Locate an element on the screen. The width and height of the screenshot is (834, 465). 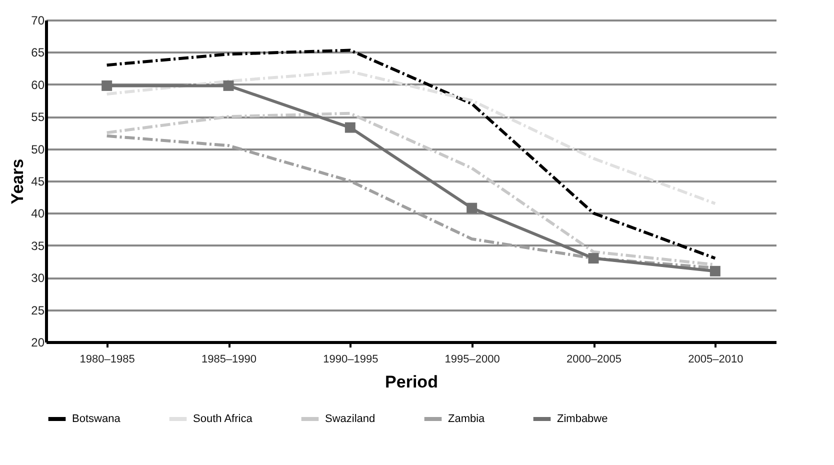
x-tick-label: 1990–1995 is located at coordinates (350, 360).